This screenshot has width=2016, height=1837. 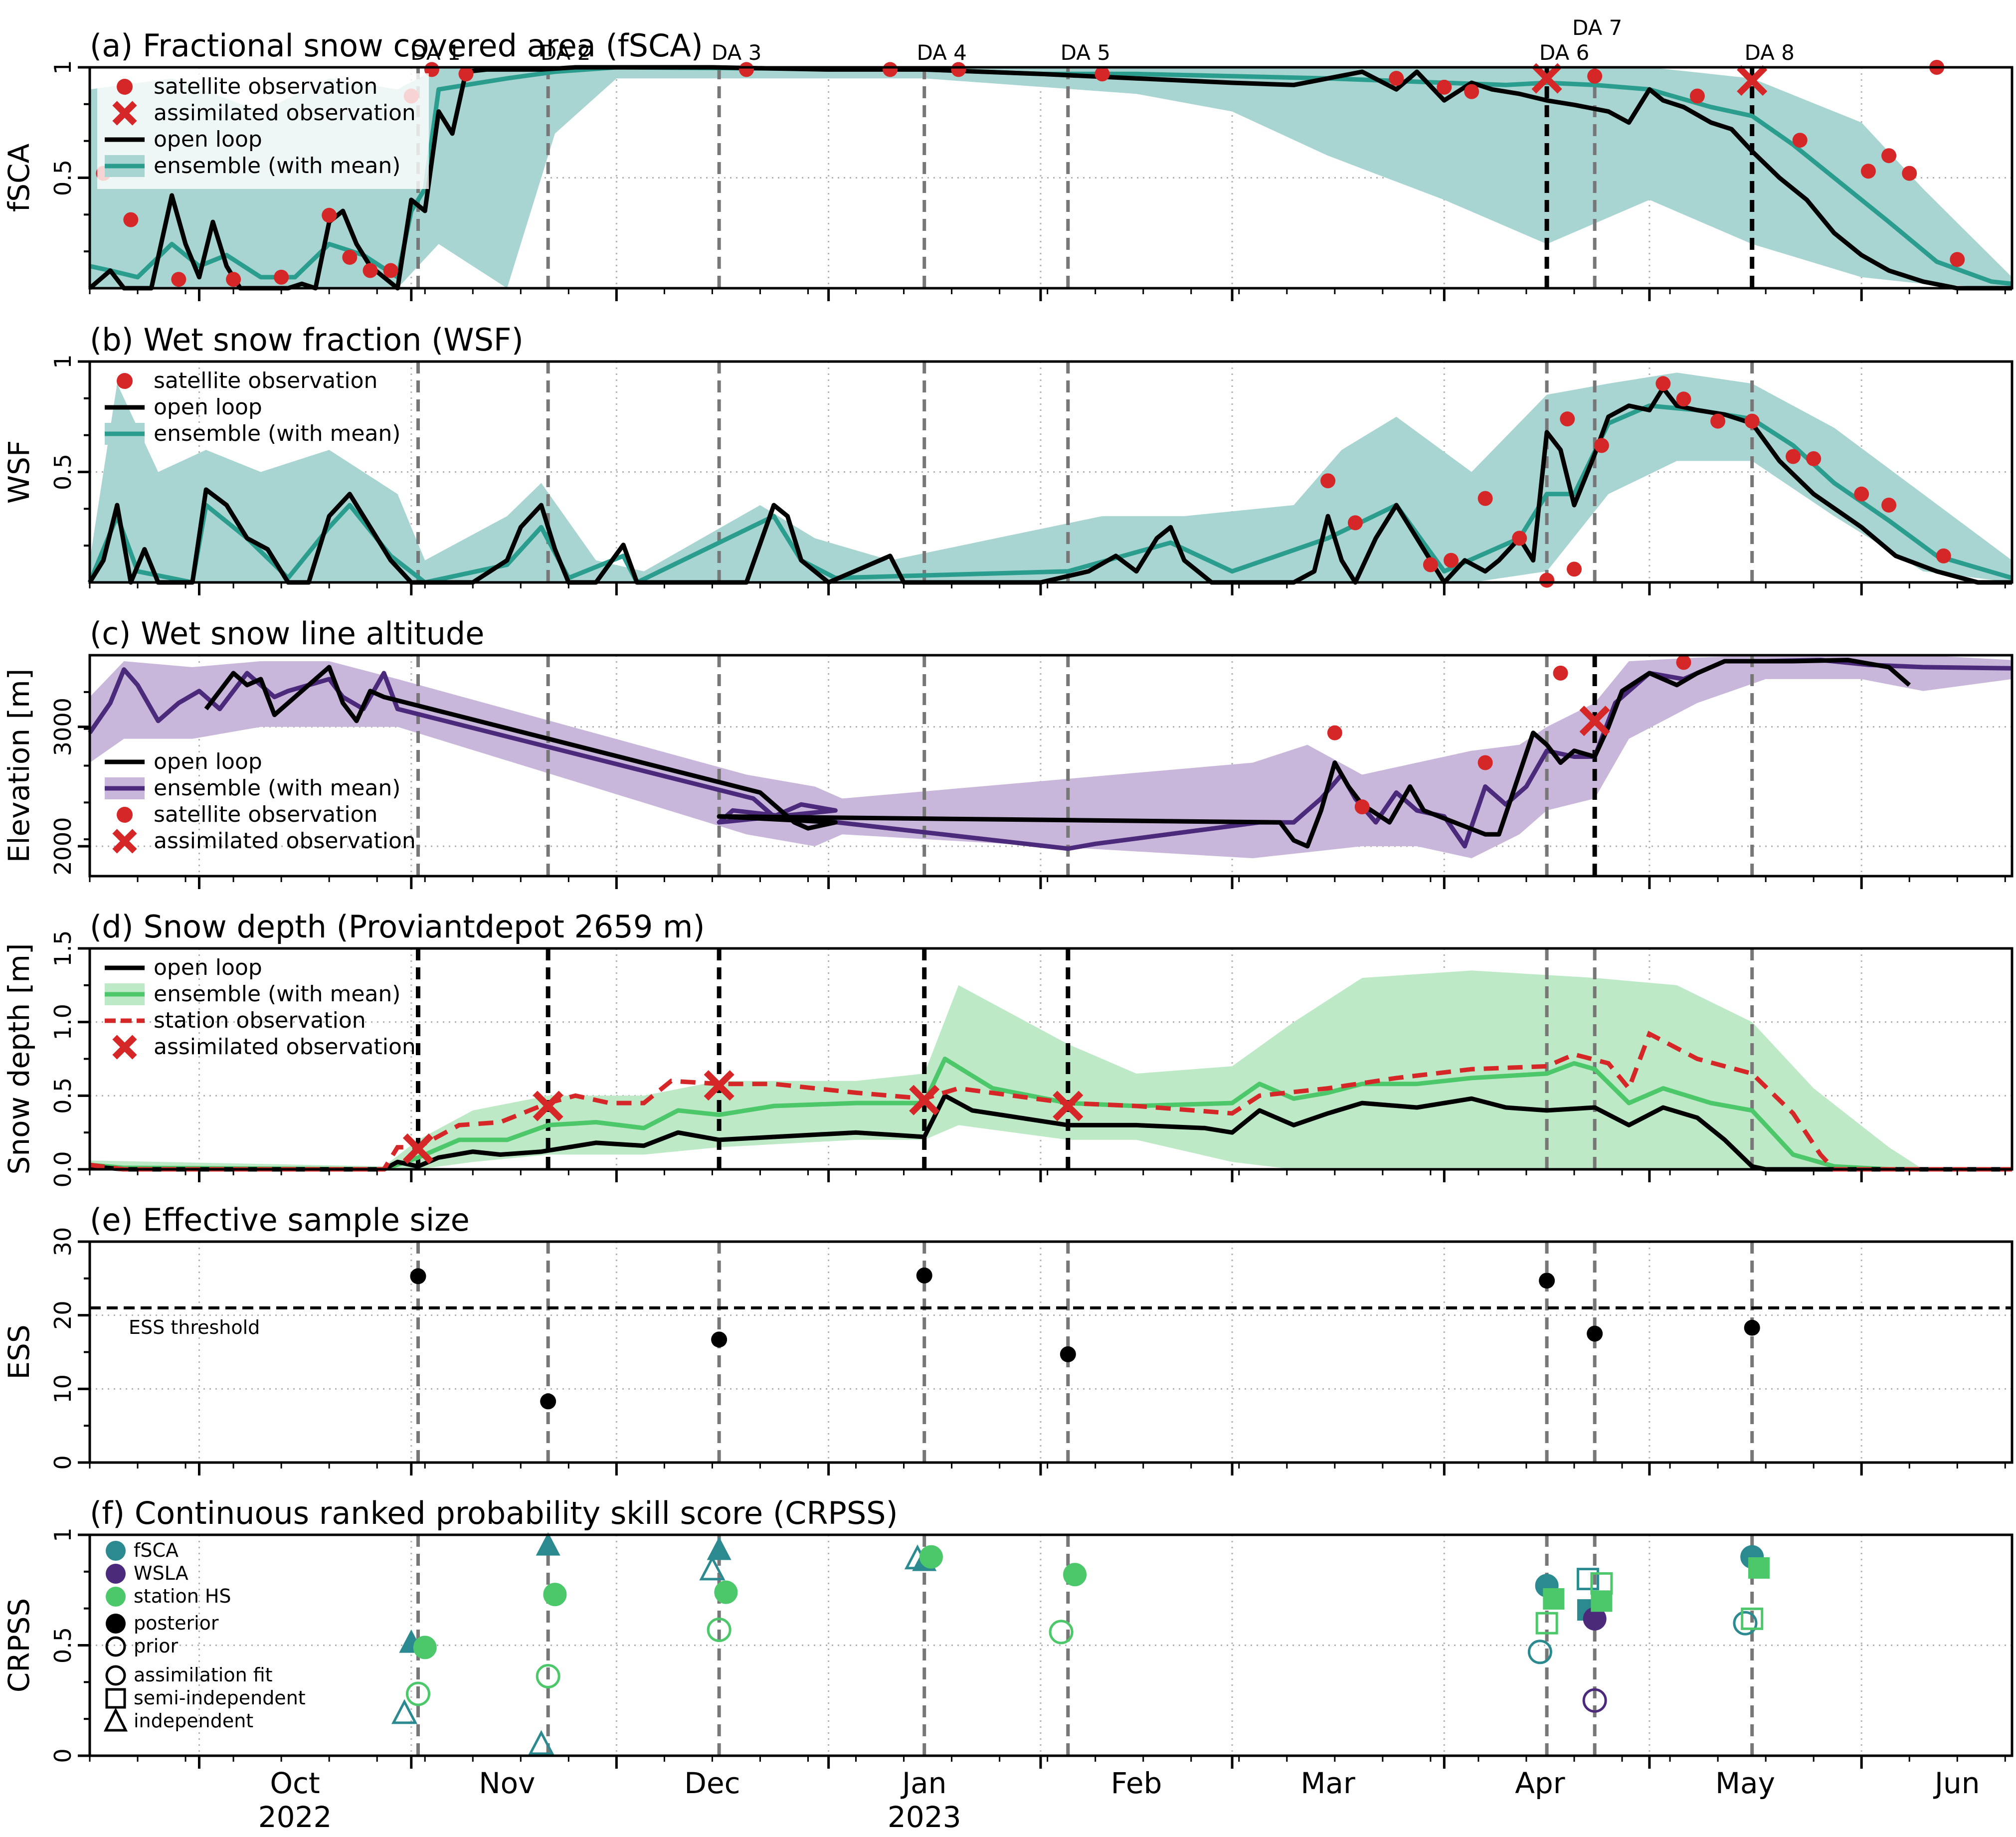 I want to click on open-loop-line, so click(x=1057, y=753).